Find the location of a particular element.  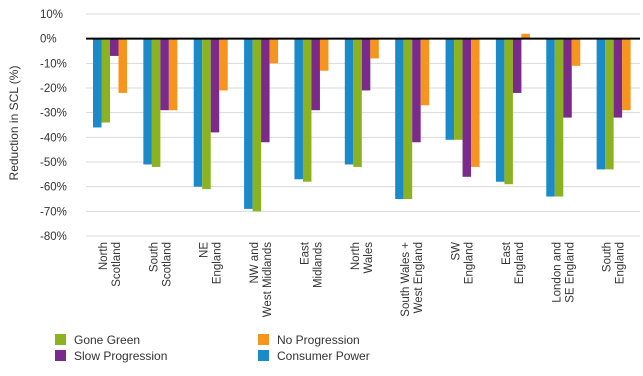

category-label: SW England is located at coordinates (463, 263).